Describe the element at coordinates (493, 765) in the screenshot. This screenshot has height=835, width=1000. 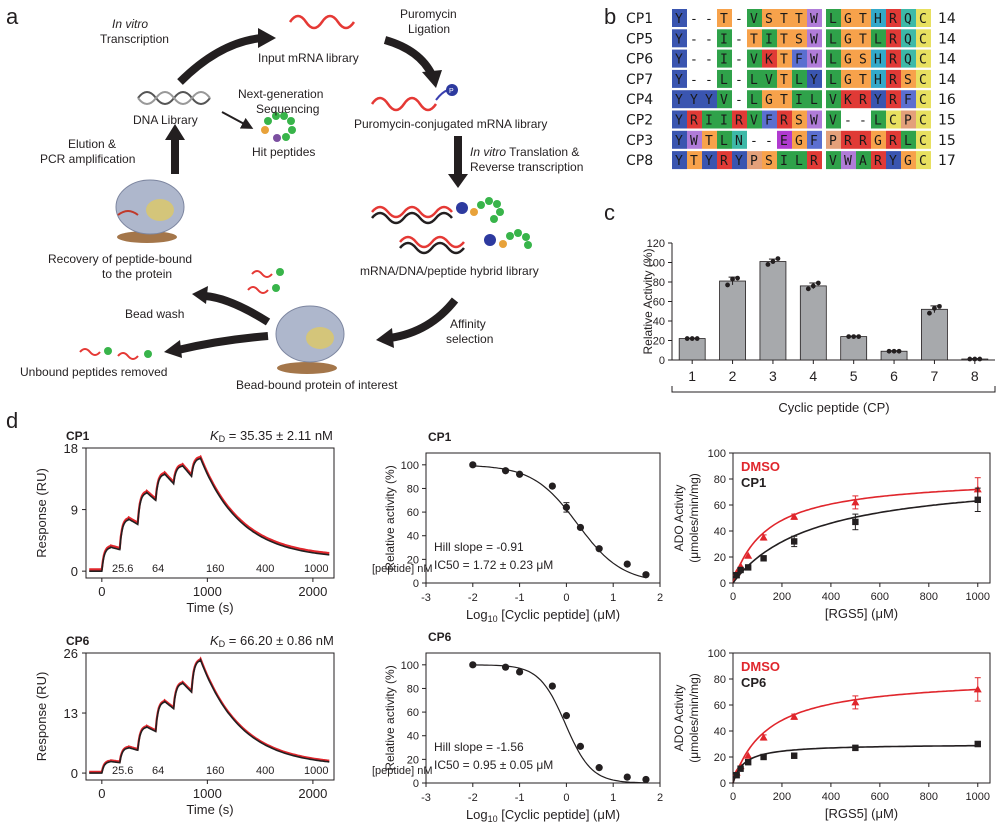
I see `ic50-annotation: IC50 = 0.95 ± 0.05 μM` at that location.